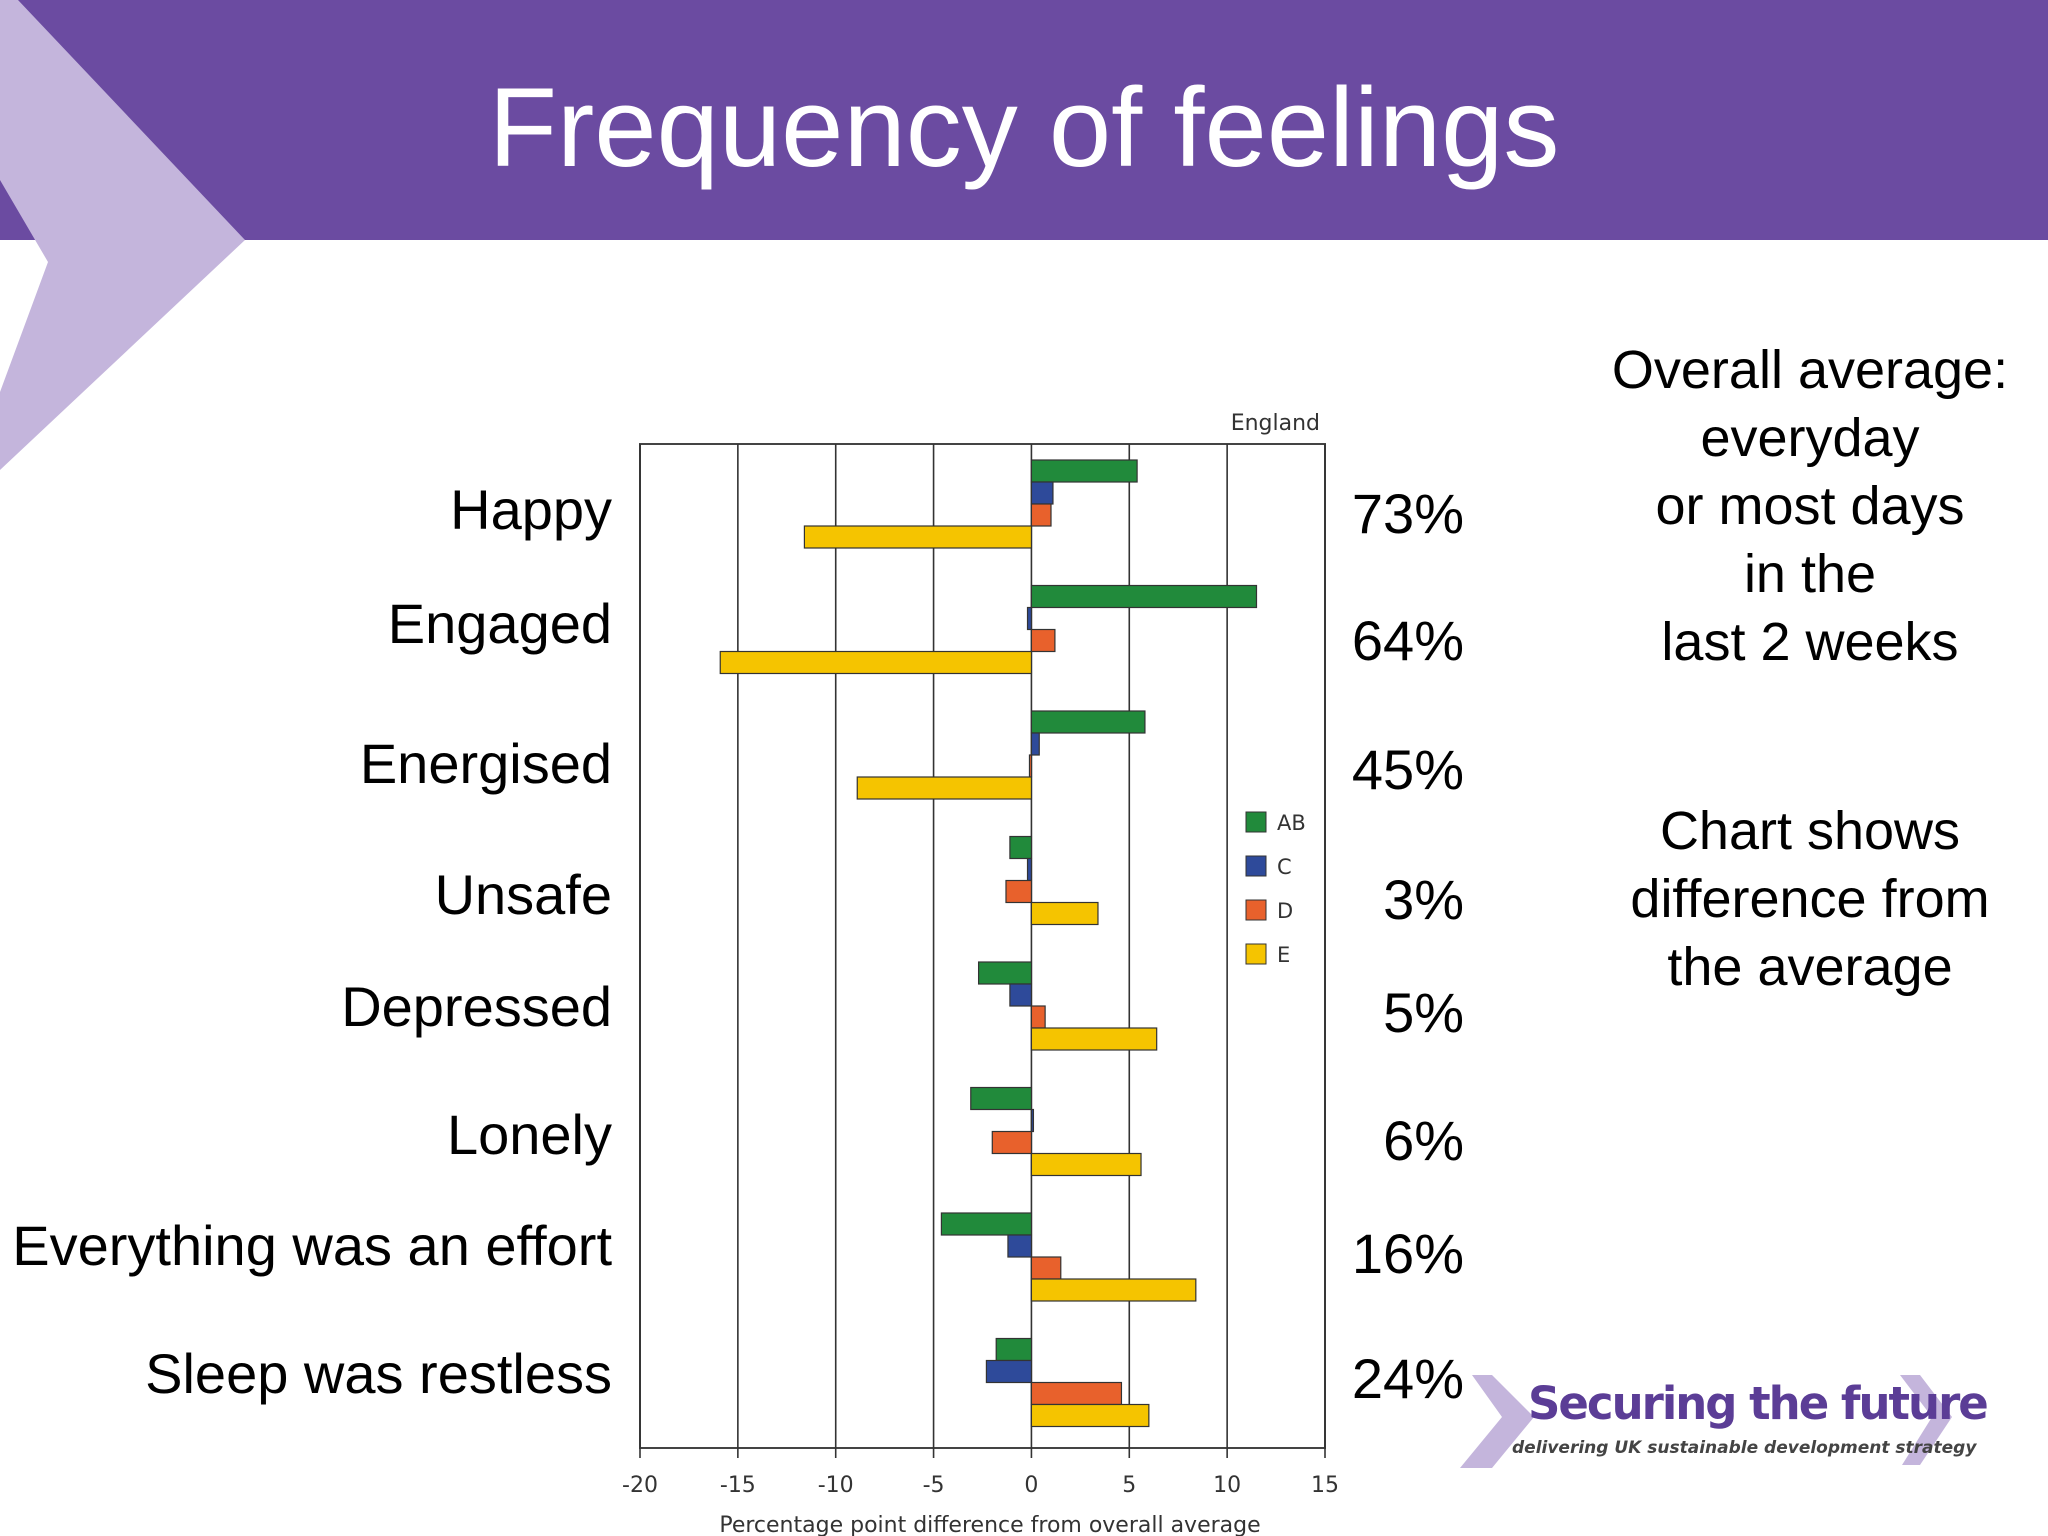  What do you see at coordinates (1407, 1378) in the screenshot?
I see `average-label: 24%` at bounding box center [1407, 1378].